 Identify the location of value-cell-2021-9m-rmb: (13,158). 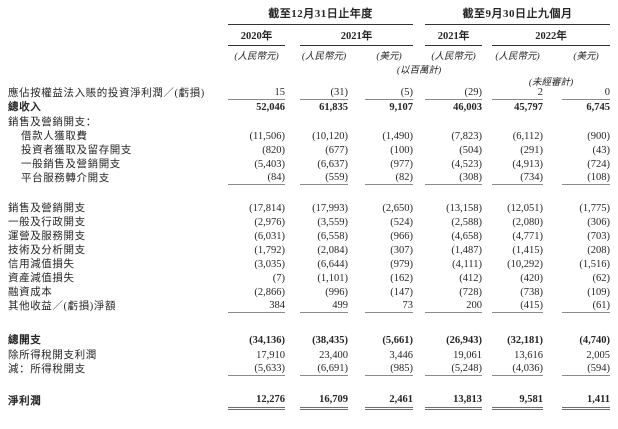
(464, 208).